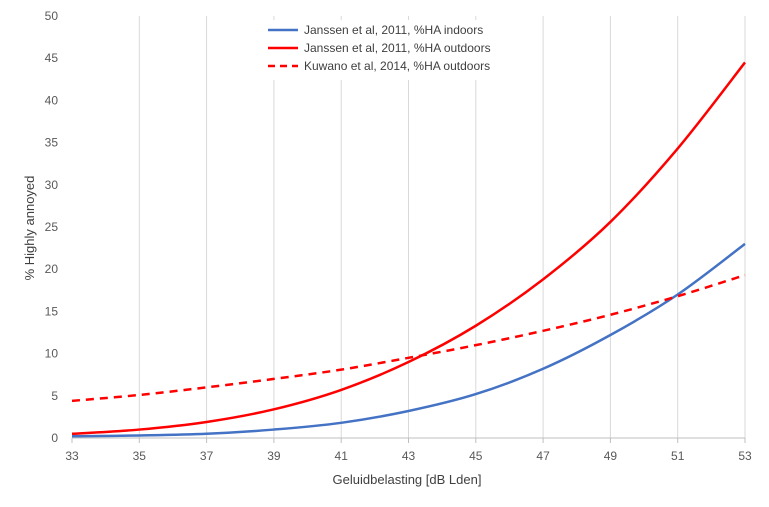 The width and height of the screenshot is (769, 507). Describe the element at coordinates (745, 456) in the screenshot. I see `x-tick-label: 53` at that location.